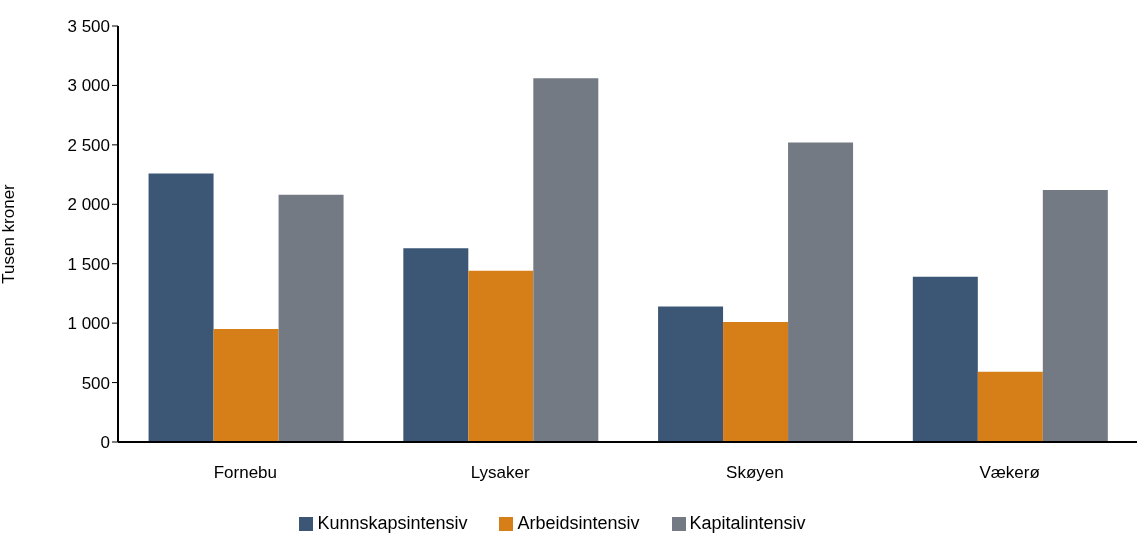  Describe the element at coordinates (88, 324) in the screenshot. I see `y-tick-label: 1 000` at that location.